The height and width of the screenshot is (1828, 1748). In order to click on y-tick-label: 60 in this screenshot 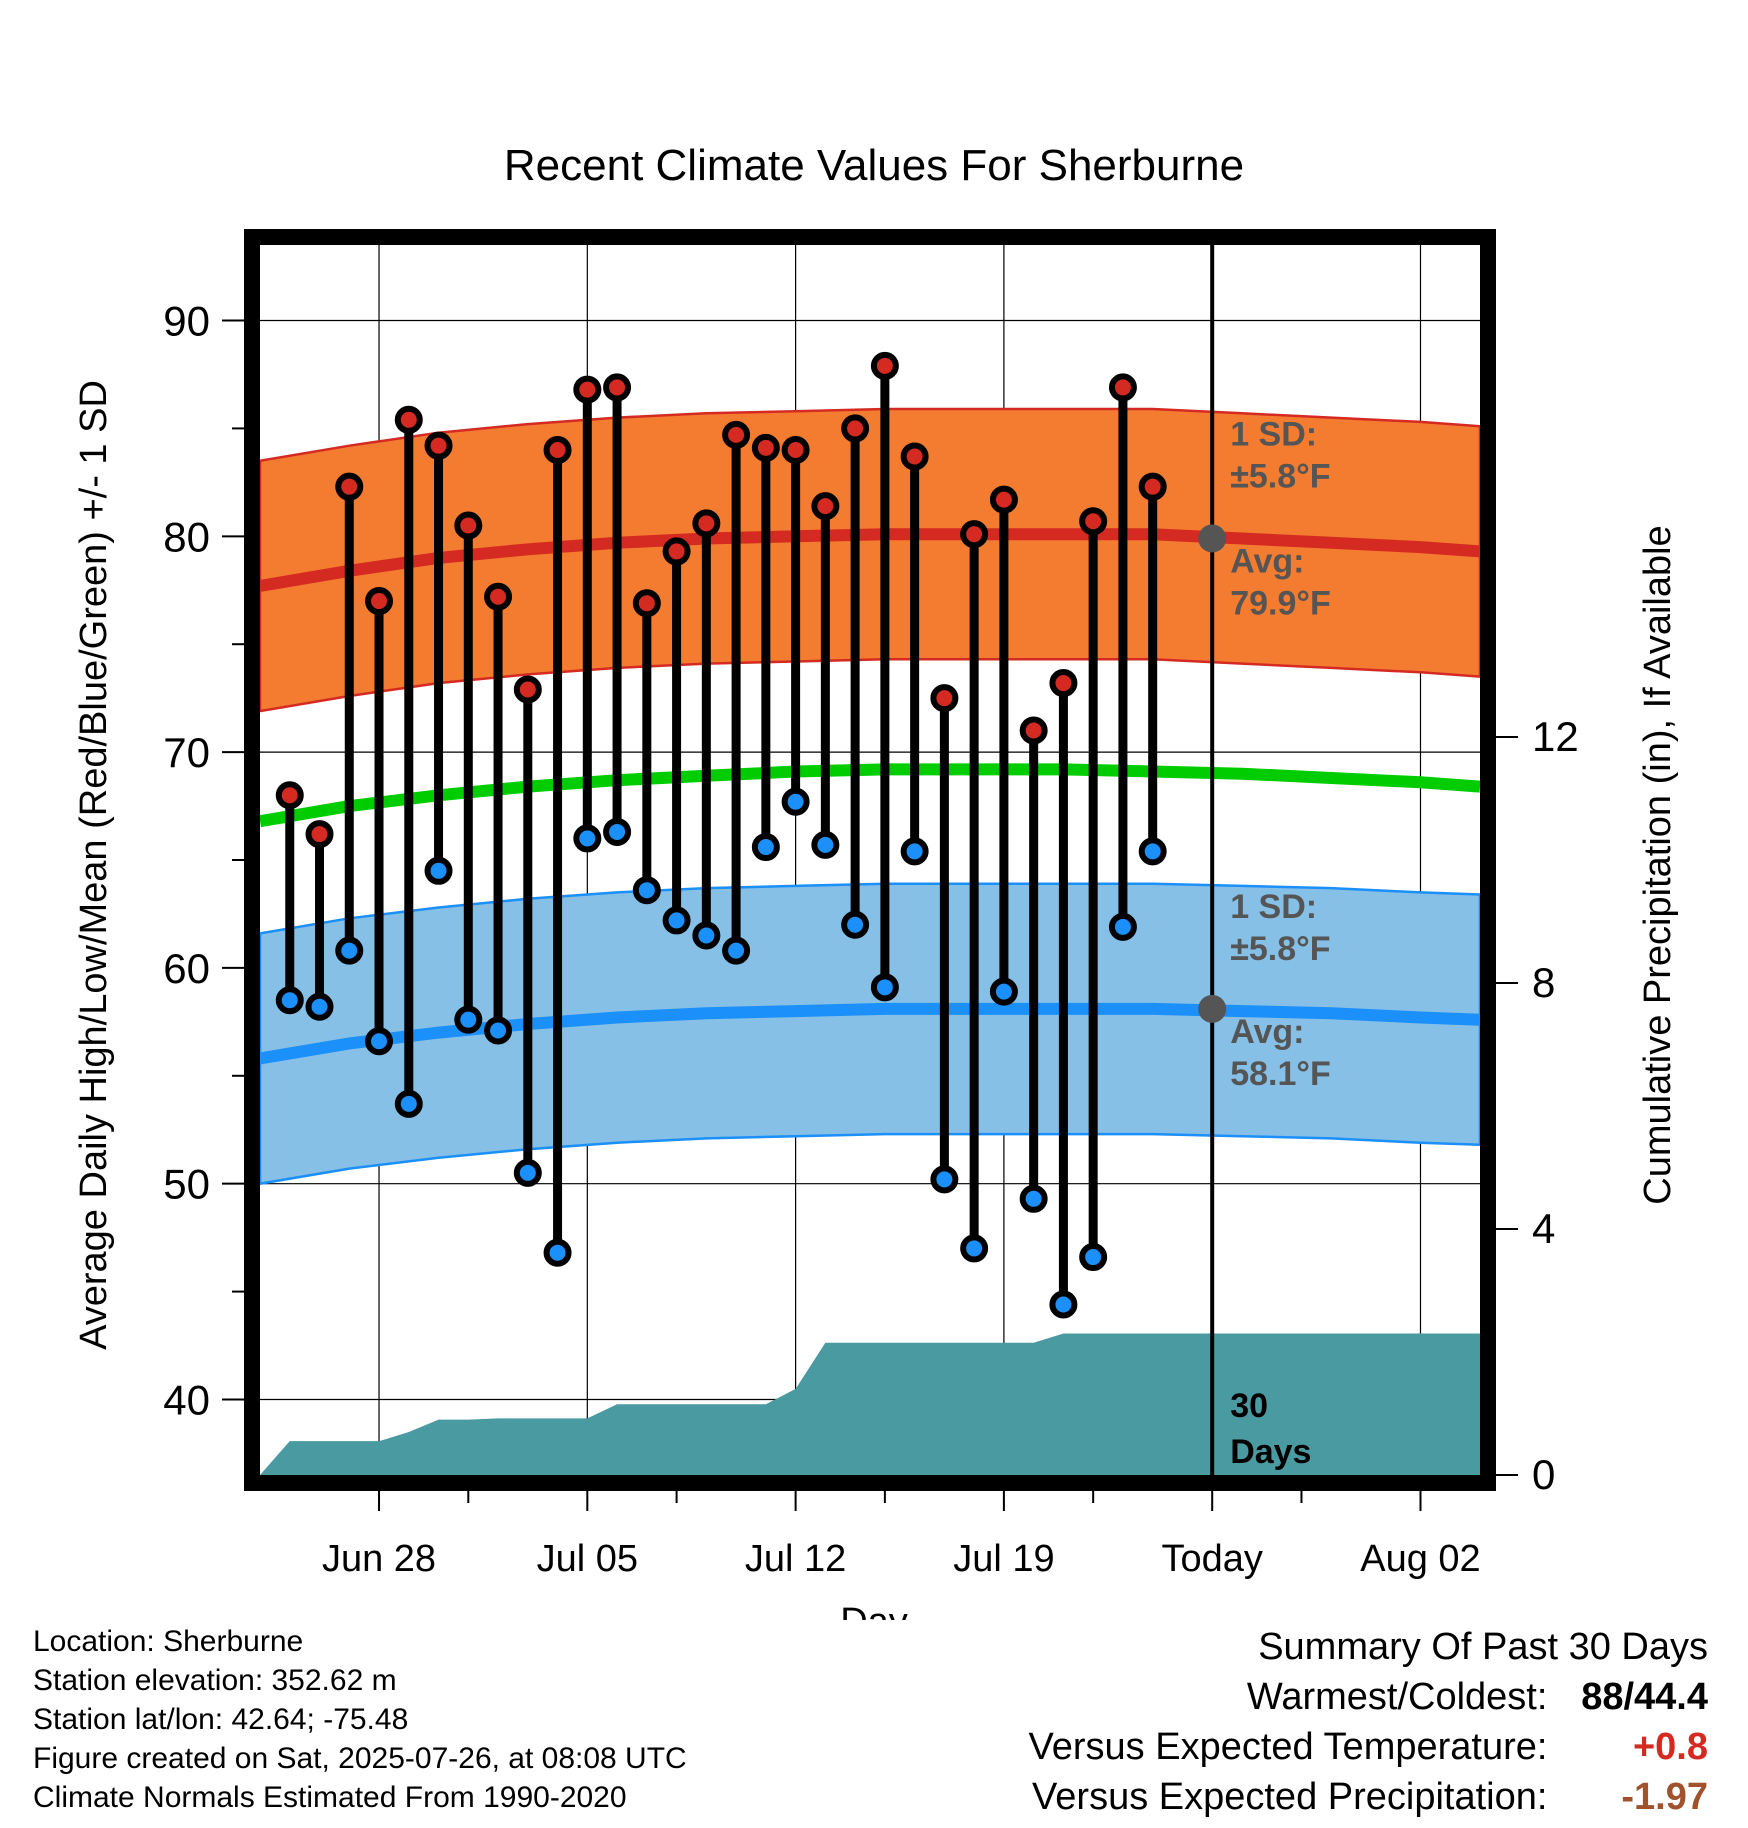, I will do `click(186, 968)`.